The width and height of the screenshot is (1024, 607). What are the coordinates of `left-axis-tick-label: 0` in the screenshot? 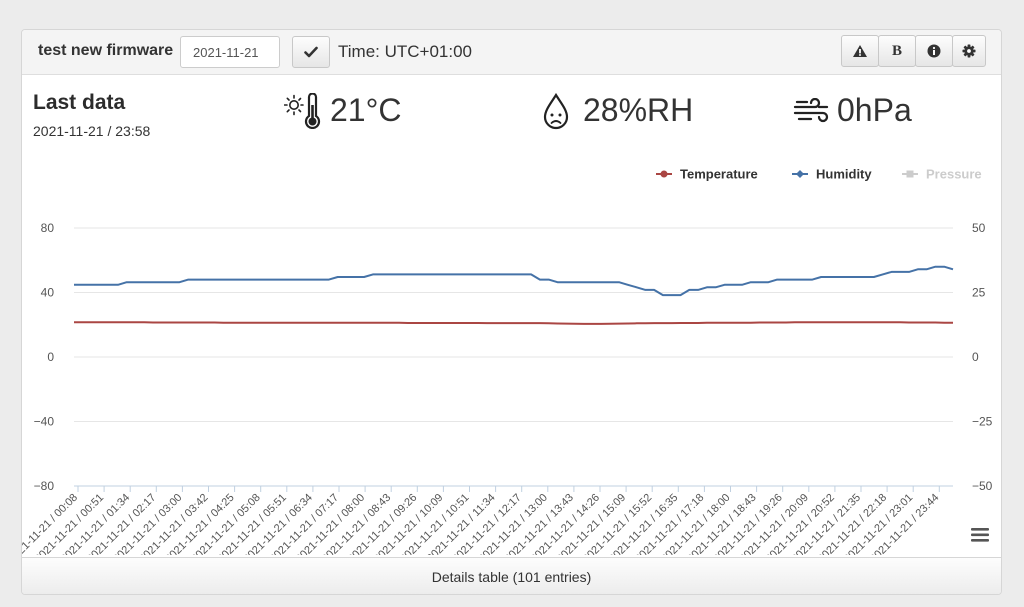 It's located at (50, 357).